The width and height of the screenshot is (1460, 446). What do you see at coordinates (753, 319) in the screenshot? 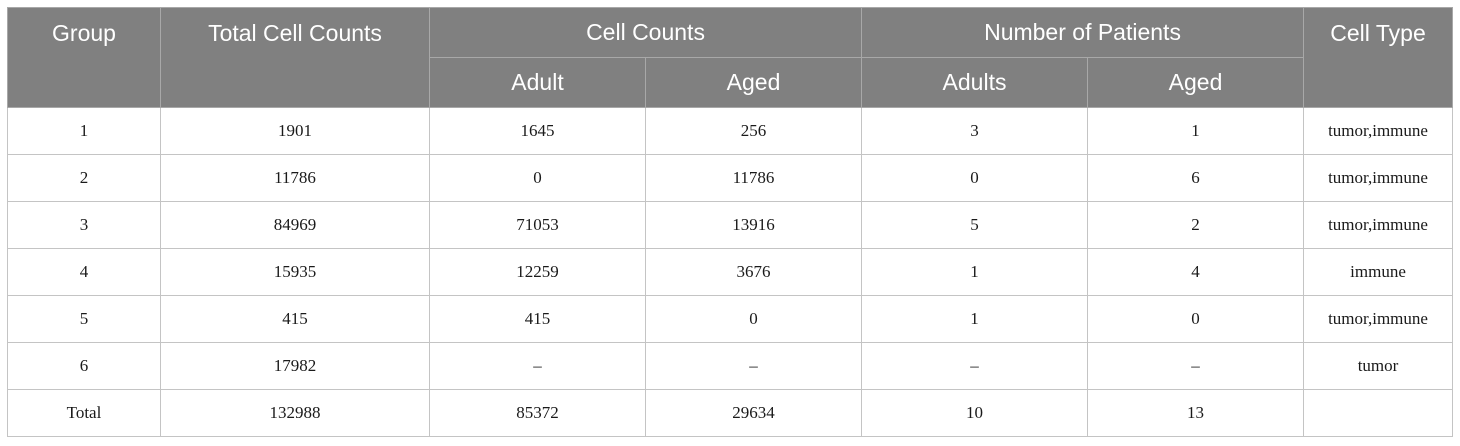
I see `cell-aged-cells: 0` at bounding box center [753, 319].